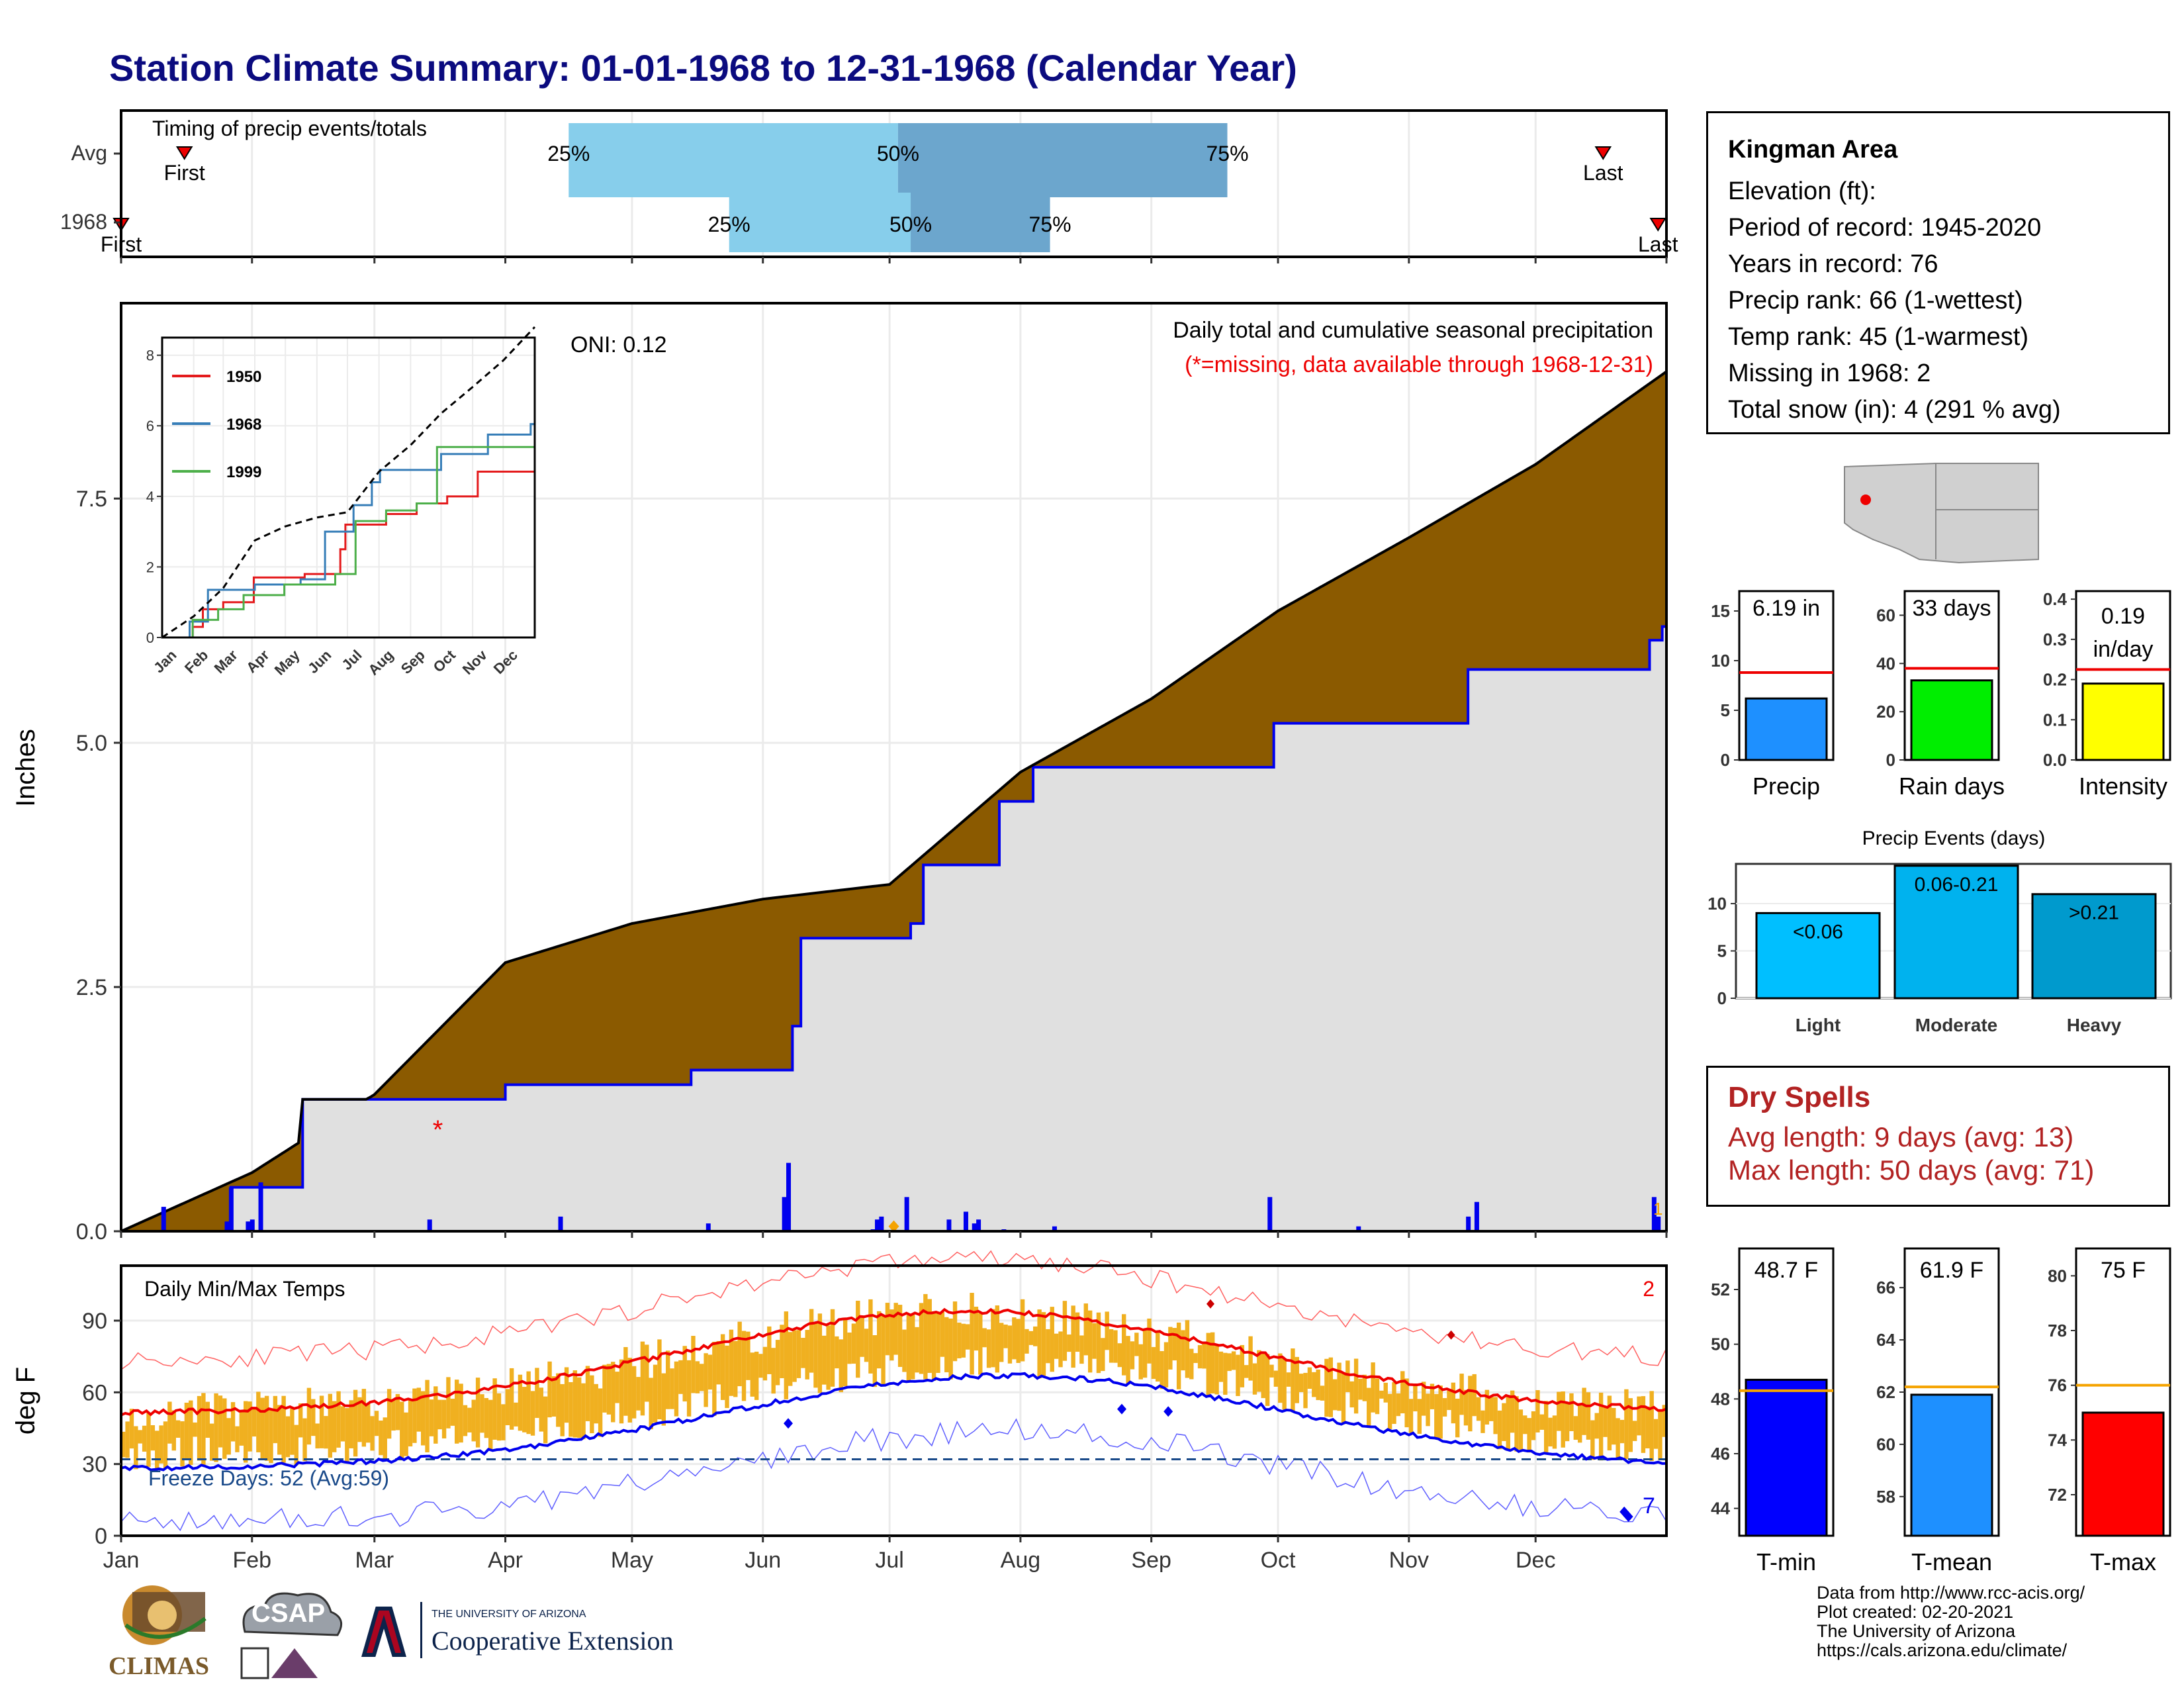  Describe the element at coordinates (618, 344) in the screenshot. I see `oni-label: ONI: 0.12` at that location.